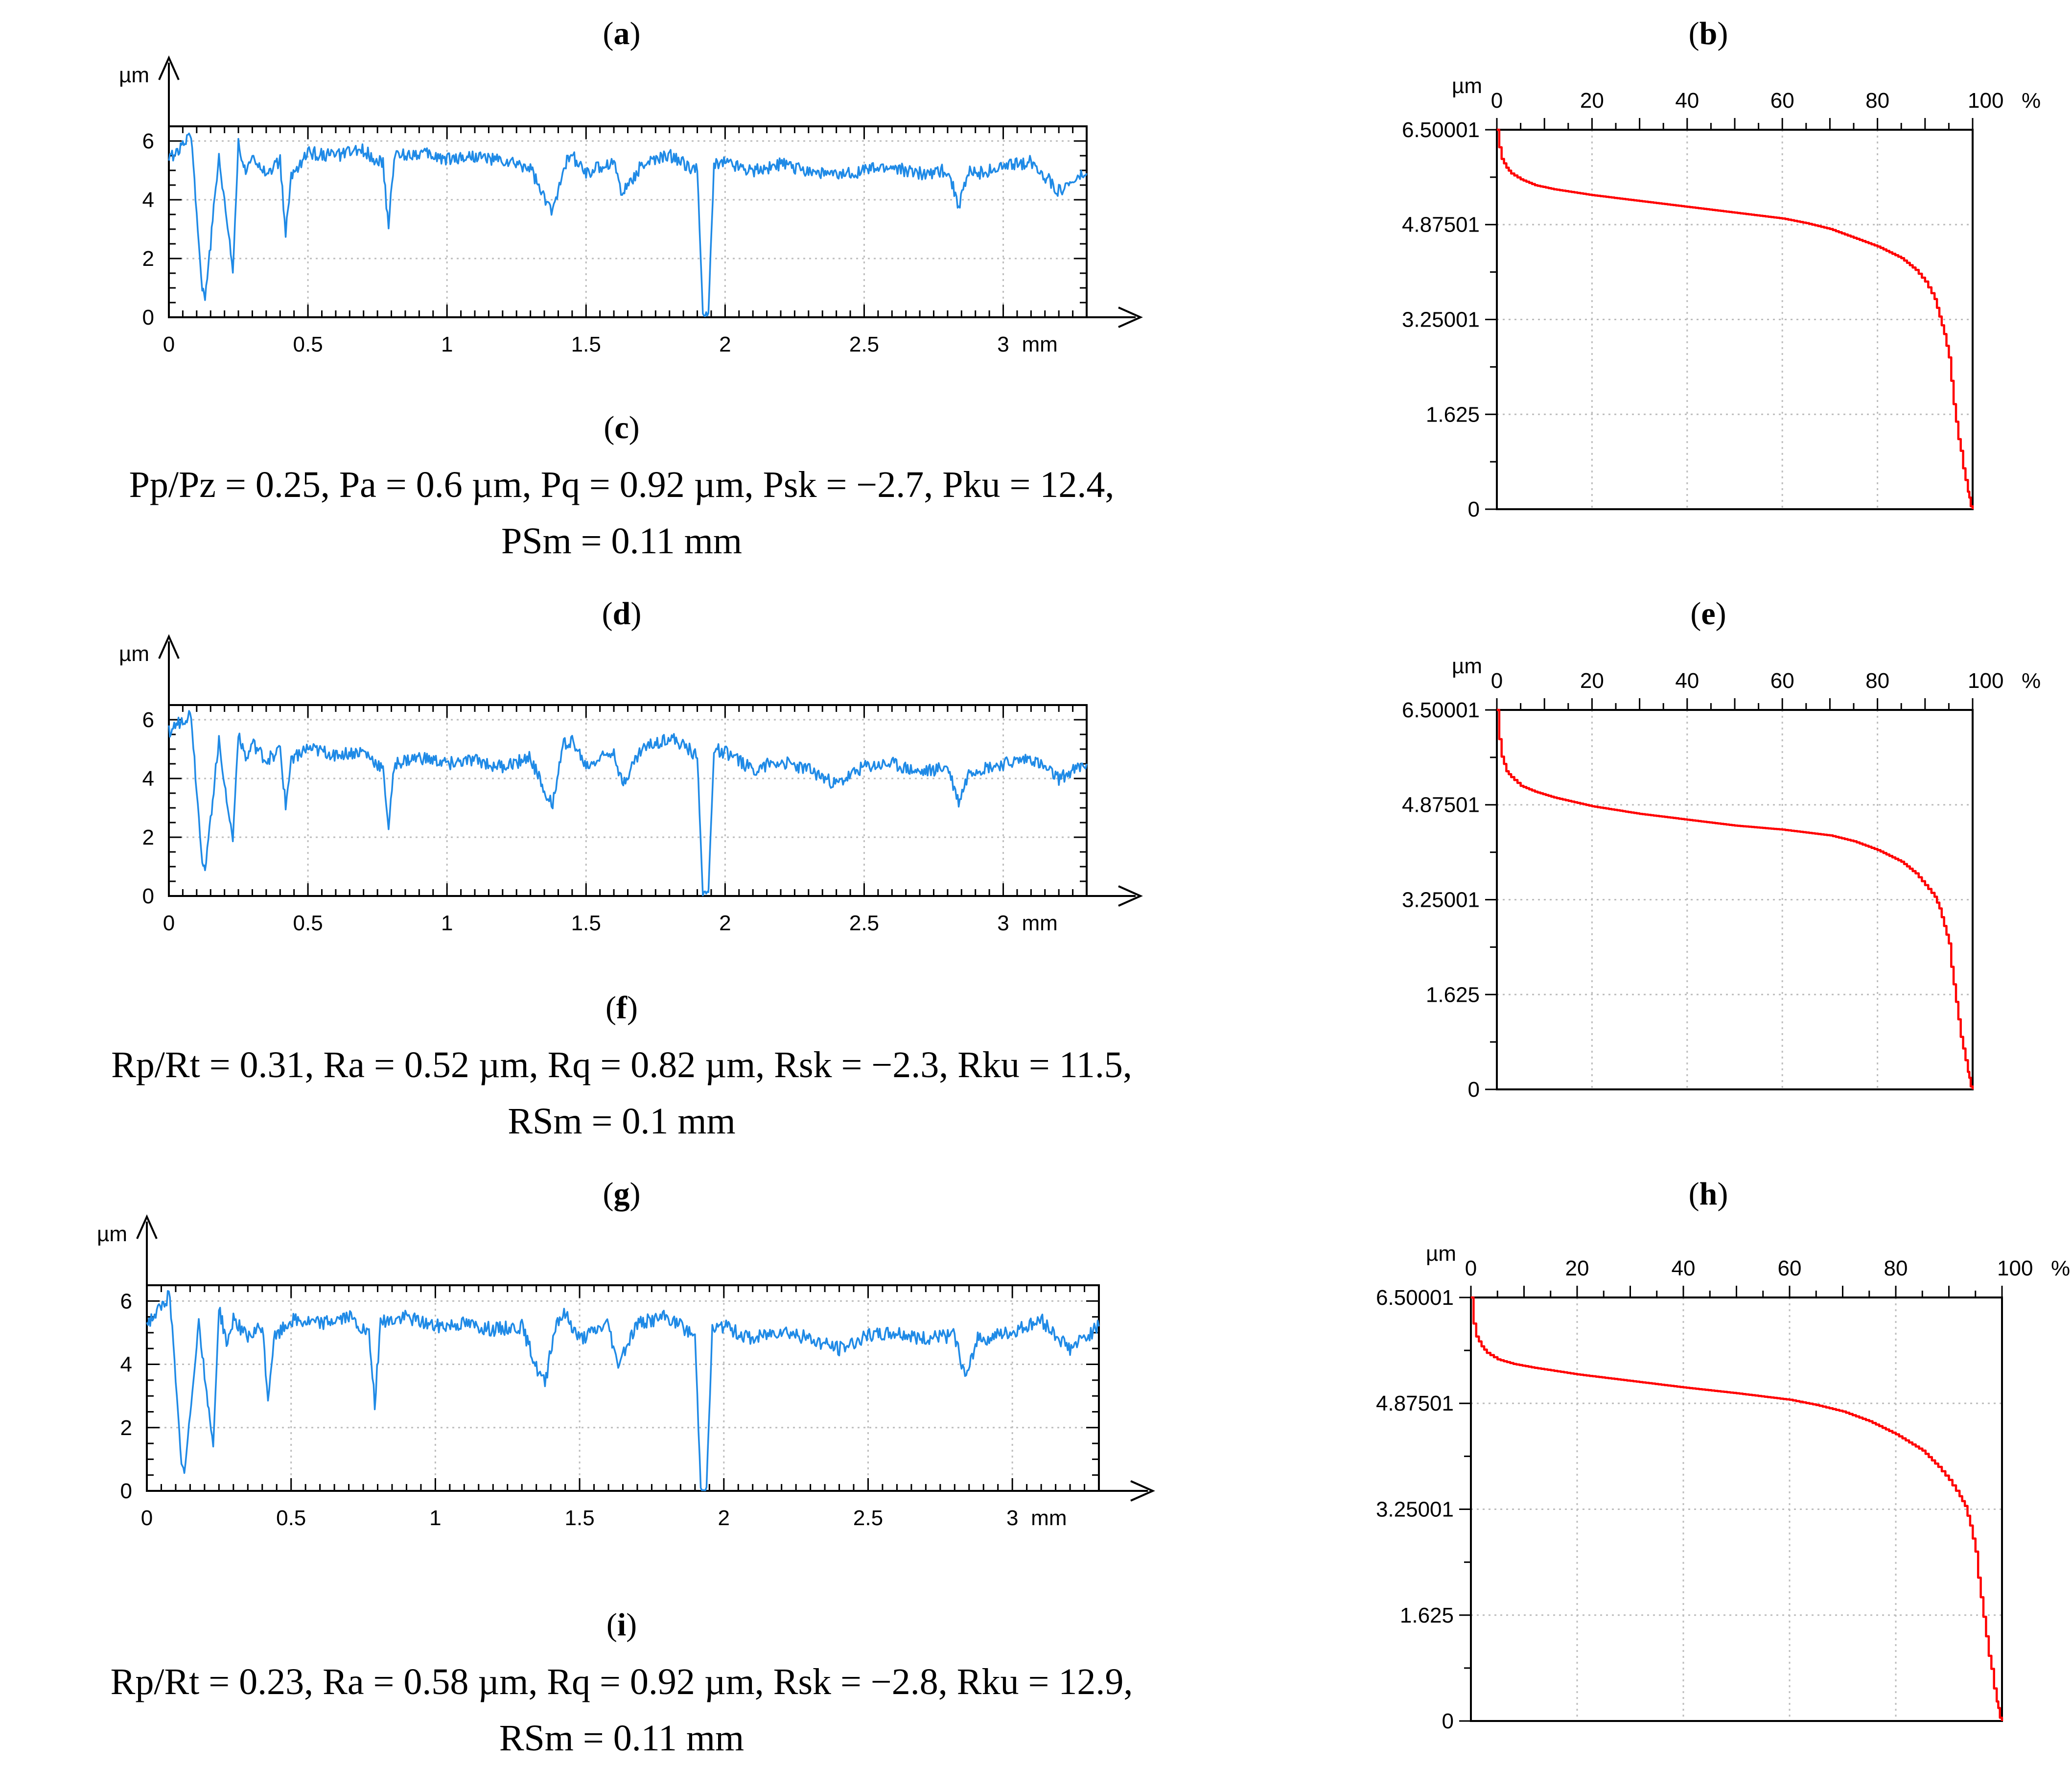 The width and height of the screenshot is (2072, 1768). I want to click on y-tick-label: 6, so click(148, 720).